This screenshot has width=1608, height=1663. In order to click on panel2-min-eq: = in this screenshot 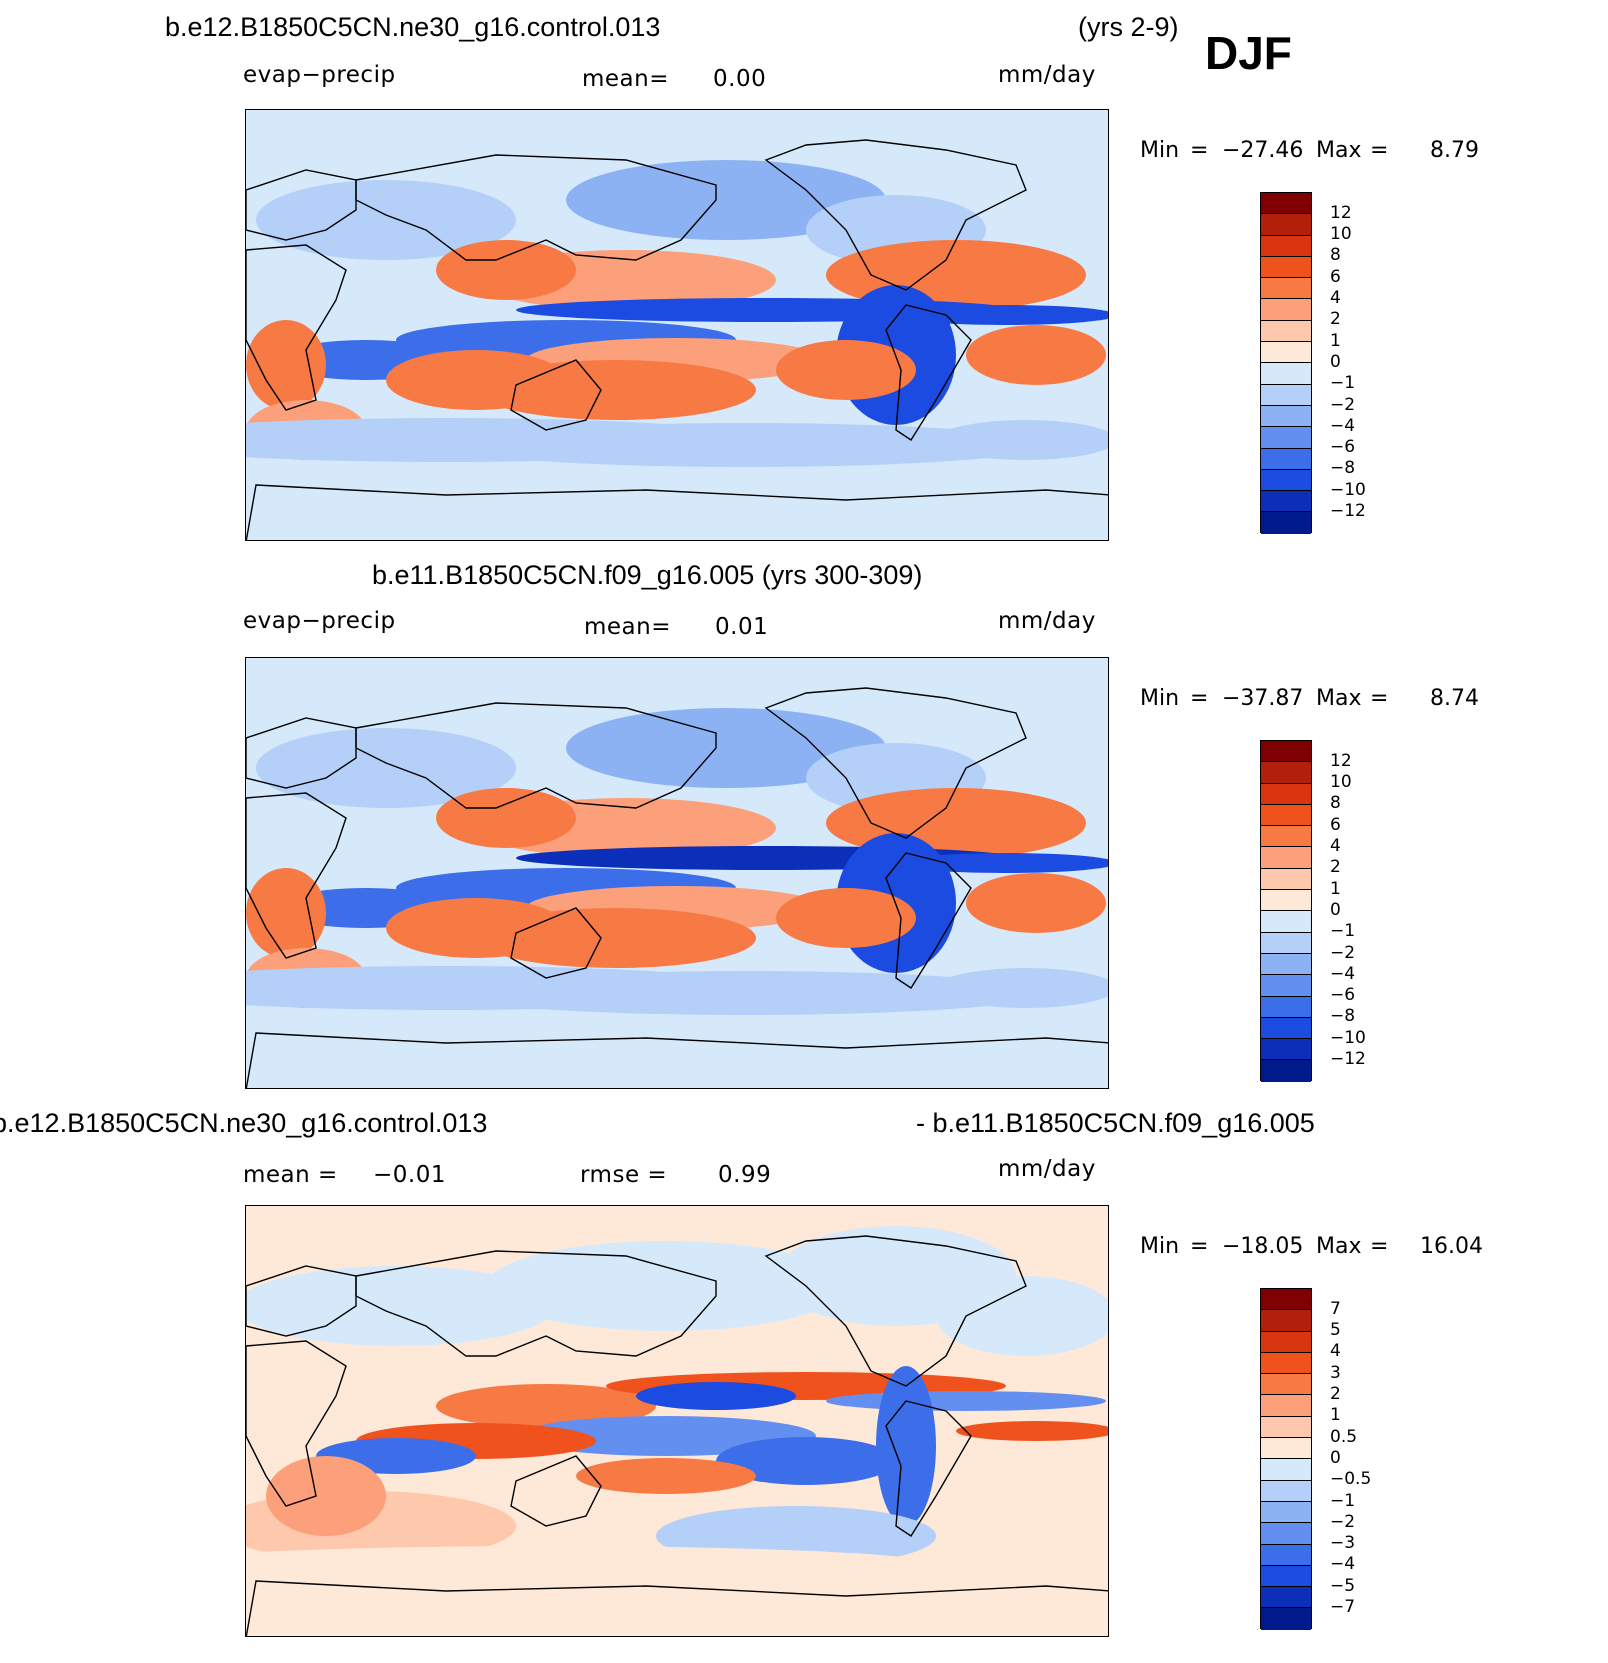, I will do `click(1199, 698)`.